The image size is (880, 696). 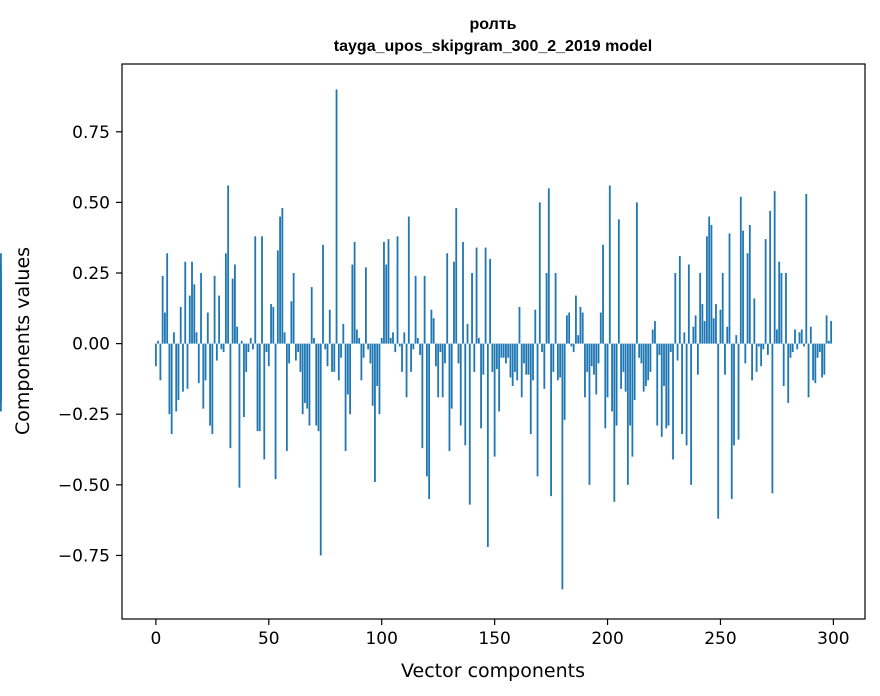 I want to click on x-tick-label: 100, so click(x=381, y=639).